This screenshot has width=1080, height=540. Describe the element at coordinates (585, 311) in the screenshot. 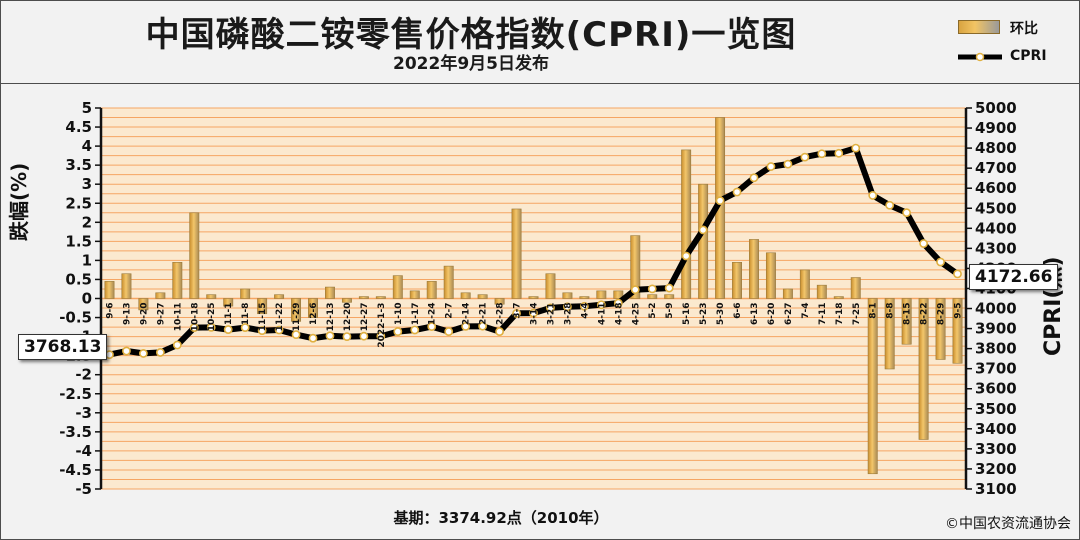

I see `x-tick-label: 4-4` at that location.